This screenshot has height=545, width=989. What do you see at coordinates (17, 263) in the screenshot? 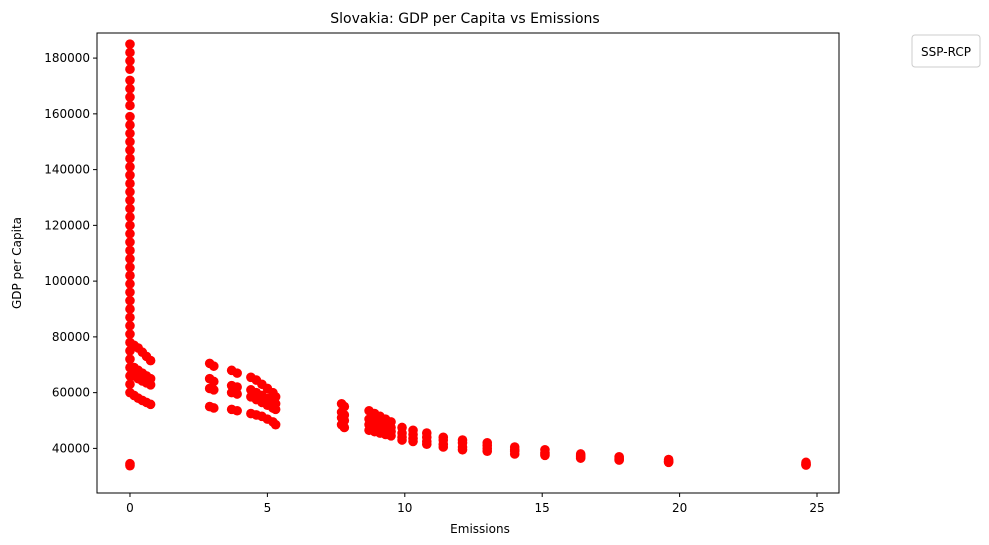
I see `y-axis-label: GDP per Capita` at bounding box center [17, 263].